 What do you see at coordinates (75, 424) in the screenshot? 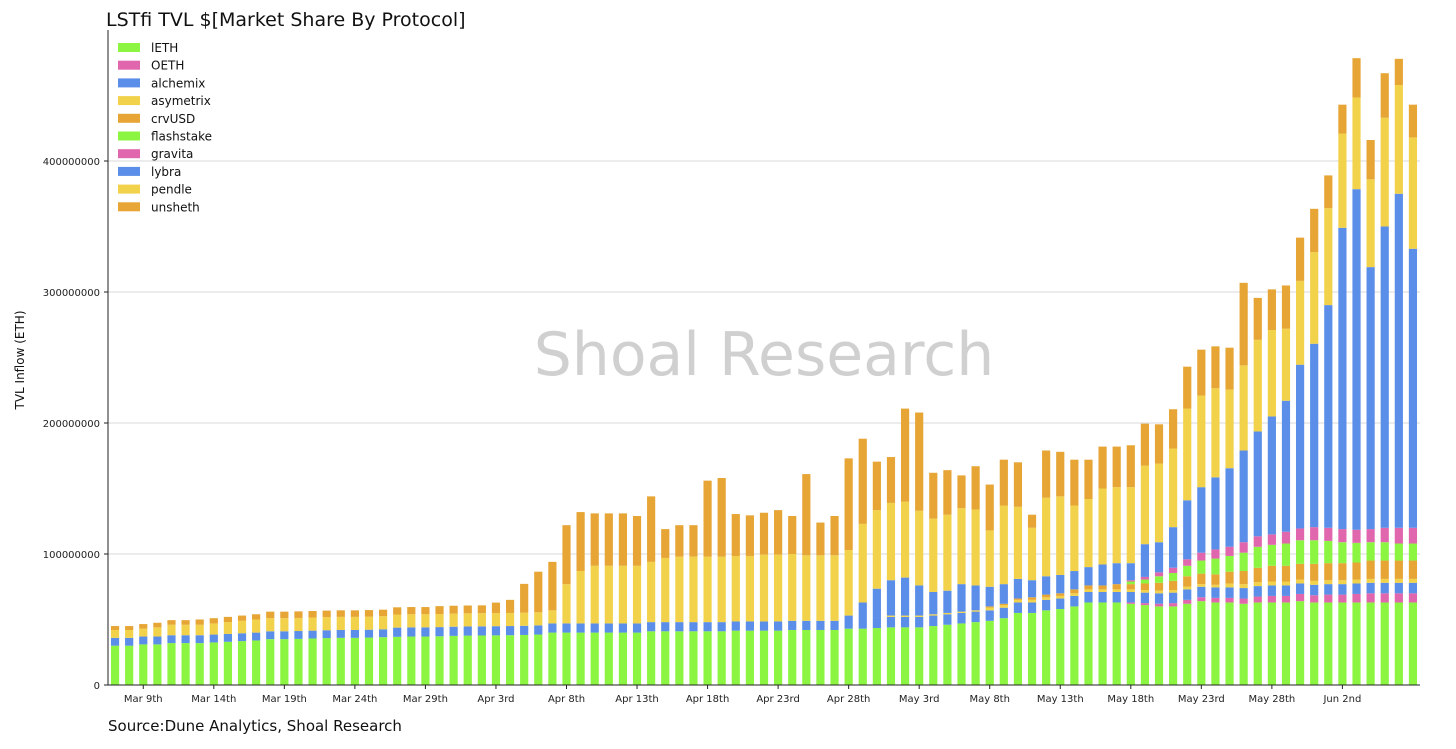
I see `y-axis-ticks: 0 100000000 200000000 300000000 400000000` at bounding box center [75, 424].